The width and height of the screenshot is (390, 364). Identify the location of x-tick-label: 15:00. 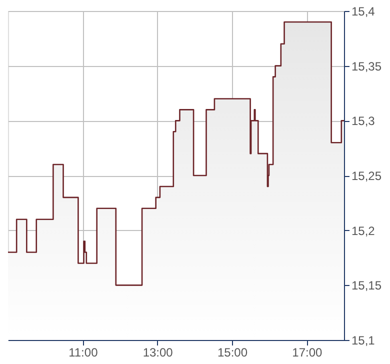
(232, 353).